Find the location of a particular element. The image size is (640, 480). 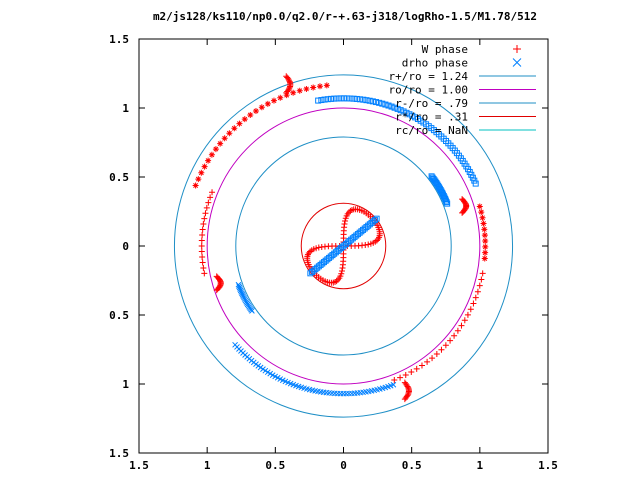

y-tick-label: 0 is located at coordinates (125, 246).